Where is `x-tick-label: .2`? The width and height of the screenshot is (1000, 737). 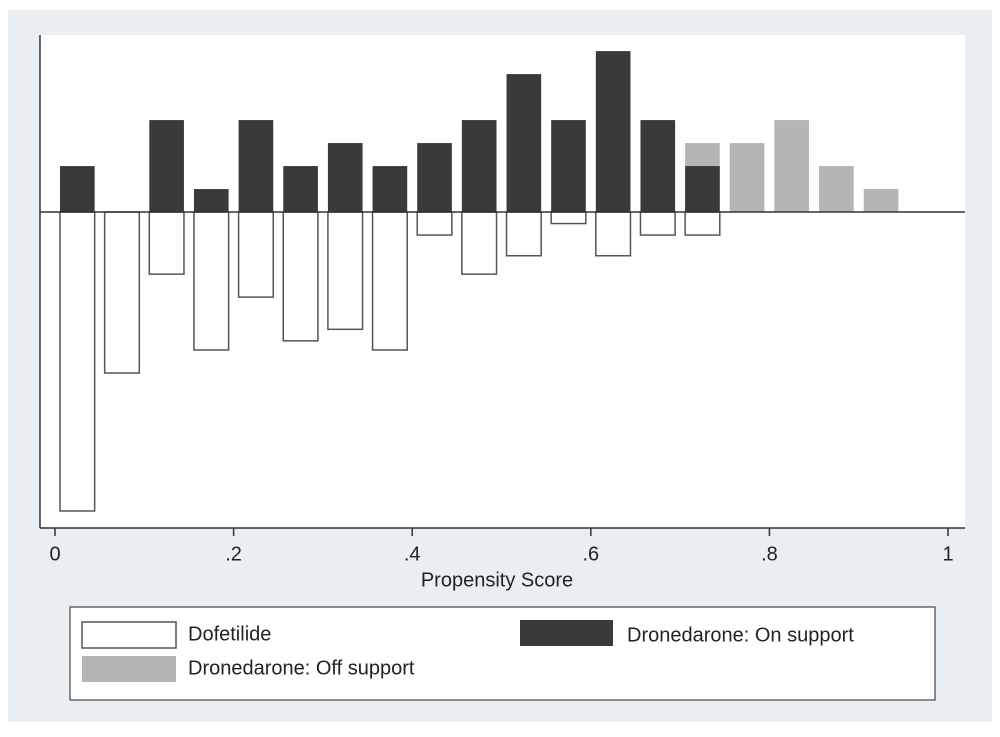 x-tick-label: .2 is located at coordinates (233, 554).